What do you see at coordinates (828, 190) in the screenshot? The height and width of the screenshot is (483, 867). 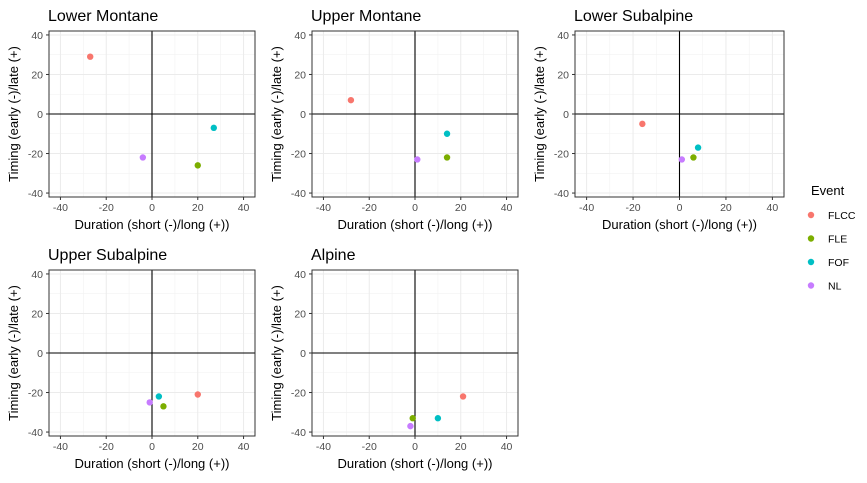 I see `legend-title: Event` at bounding box center [828, 190].